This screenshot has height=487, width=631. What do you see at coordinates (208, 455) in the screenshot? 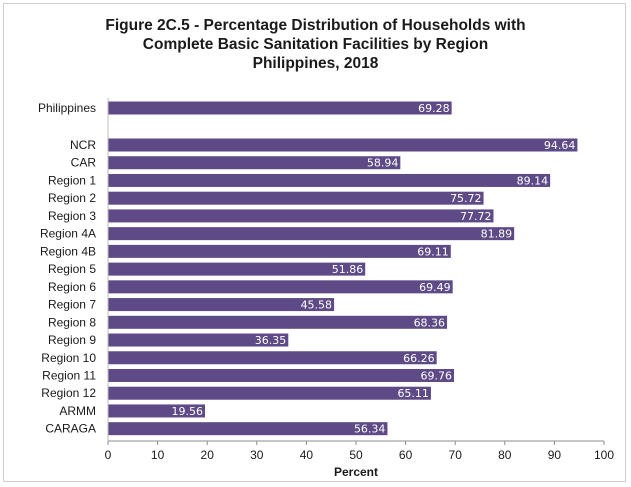
I see `x-tick-label-20: 20` at bounding box center [208, 455].